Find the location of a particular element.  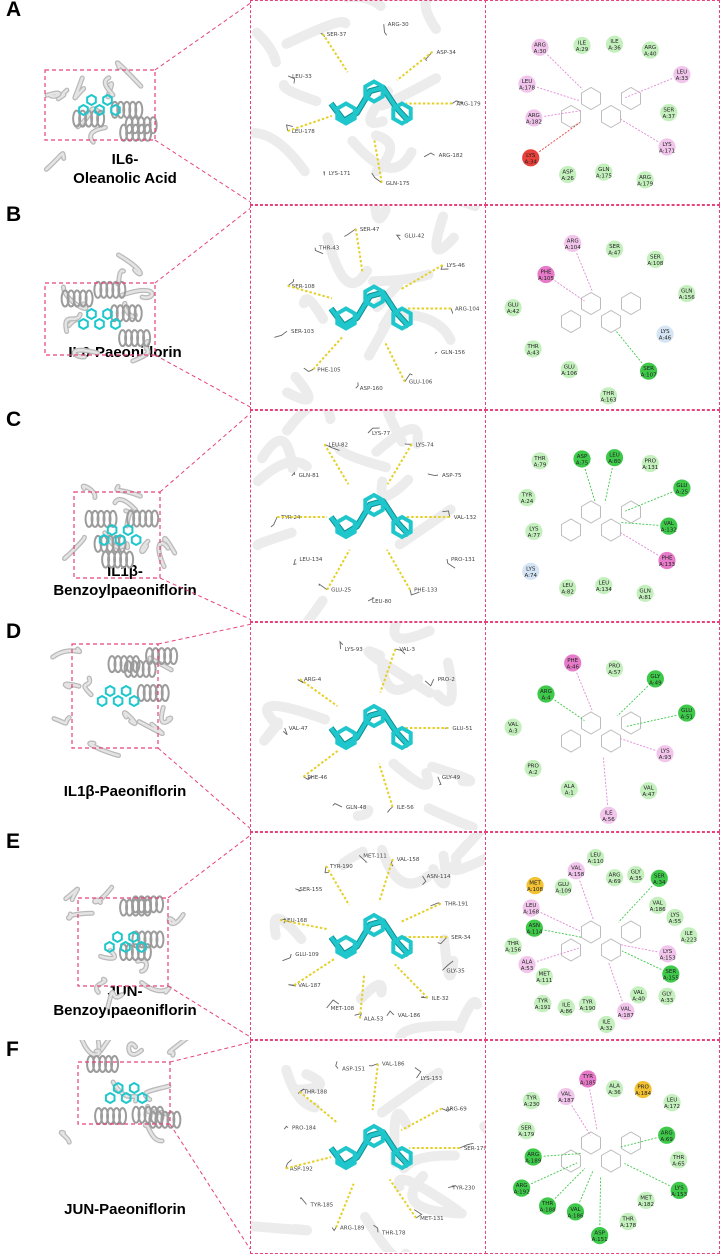

pocket-residue-label: VAL-3 is located at coordinates (407, 650).